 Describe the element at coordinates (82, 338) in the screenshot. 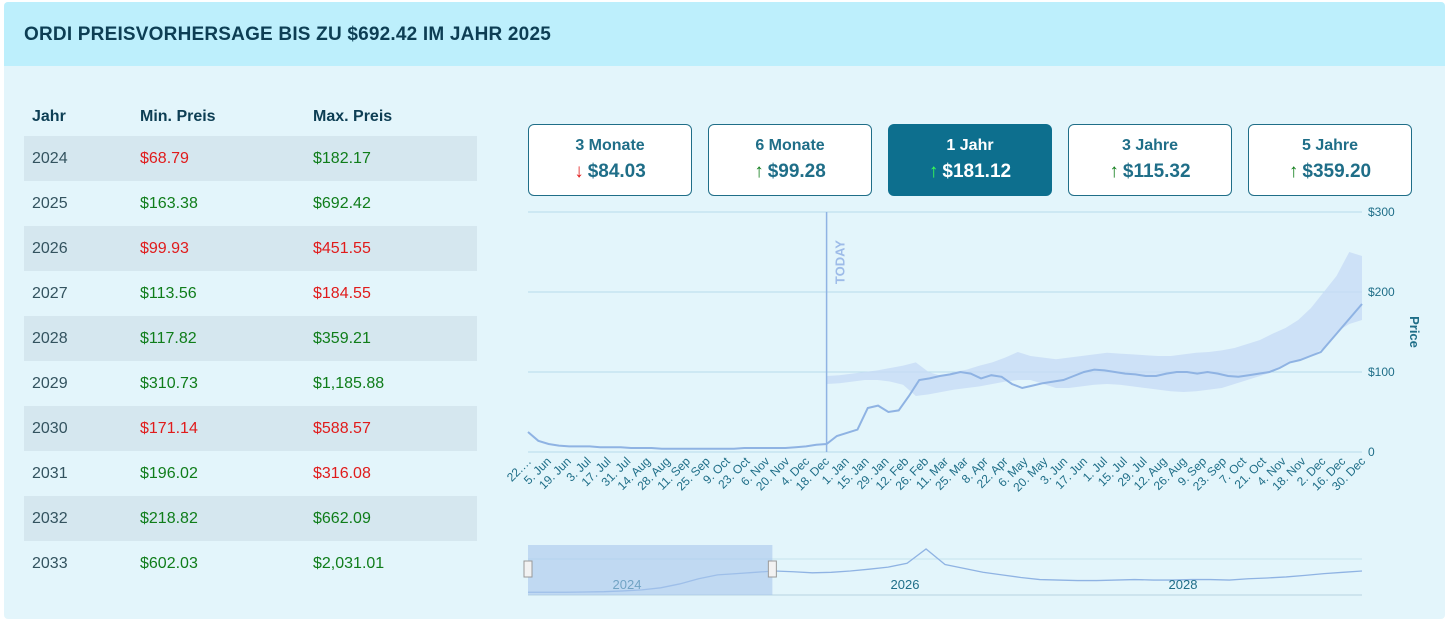

I see `year-cell: 2028` at that location.